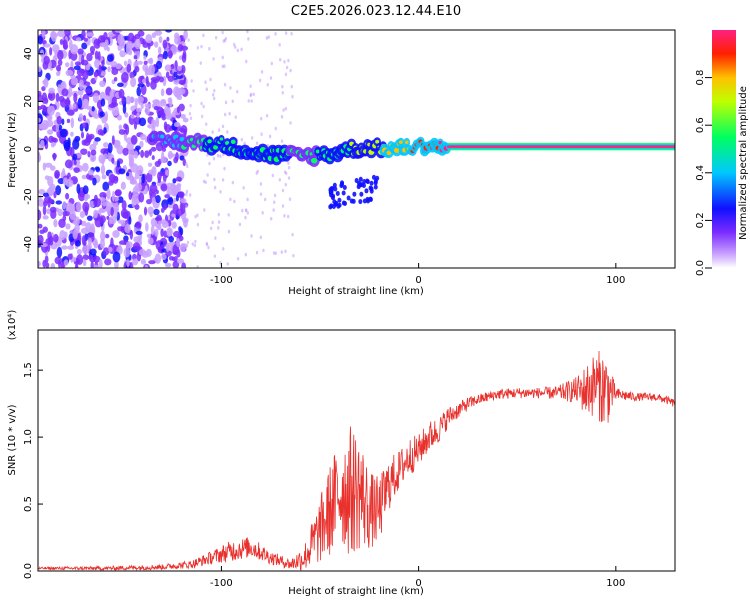 The width and height of the screenshot is (750, 600). I want to click on spectrogram-x-label: Height of straight line (km), so click(356, 291).